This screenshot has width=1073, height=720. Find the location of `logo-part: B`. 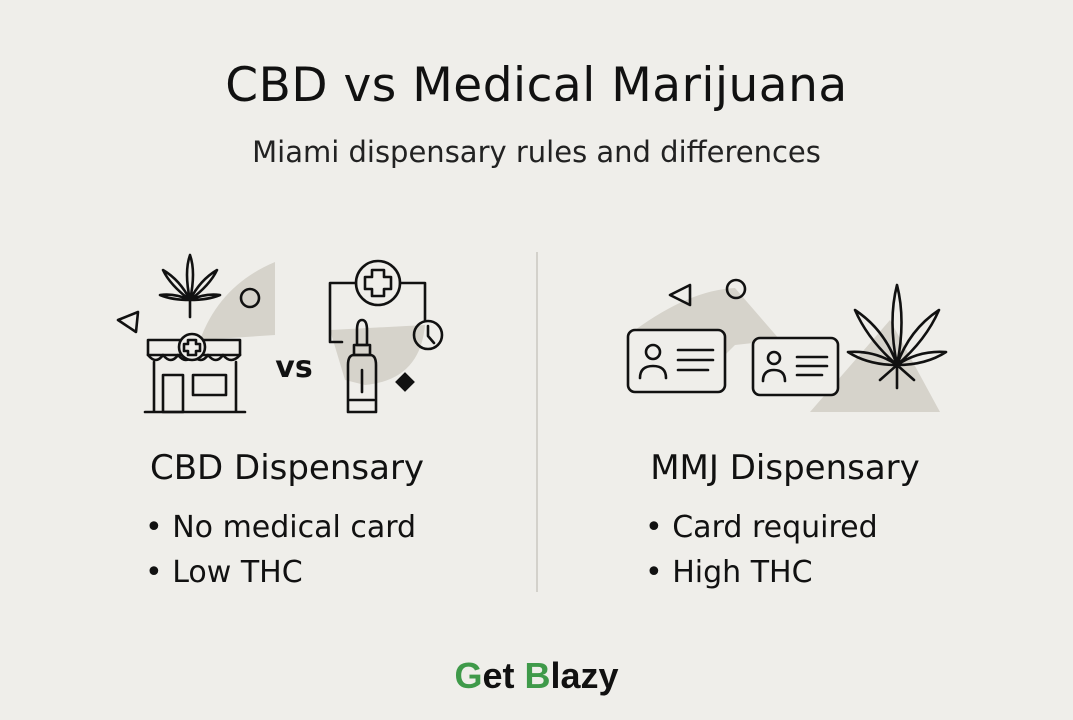

logo-part: B is located at coordinates (537, 675).